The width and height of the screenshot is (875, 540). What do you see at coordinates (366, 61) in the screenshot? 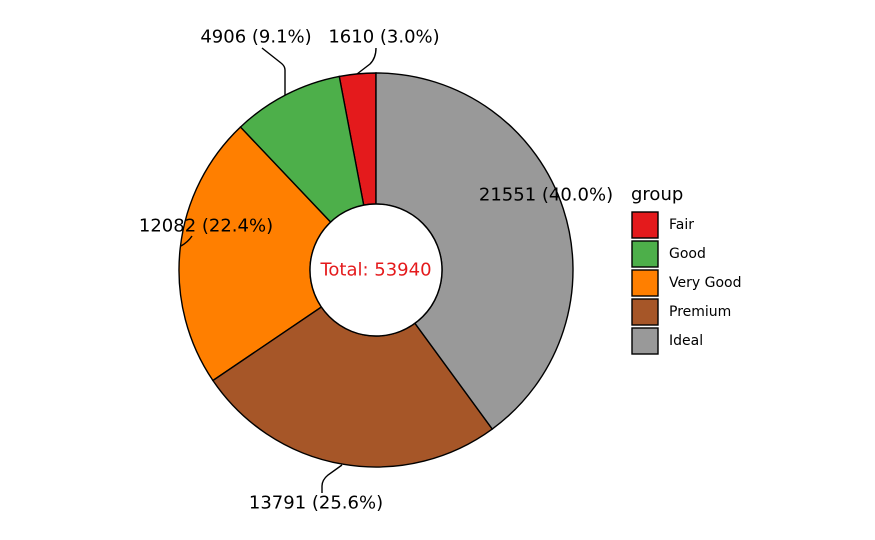
I see `leader-line-fair` at bounding box center [366, 61].